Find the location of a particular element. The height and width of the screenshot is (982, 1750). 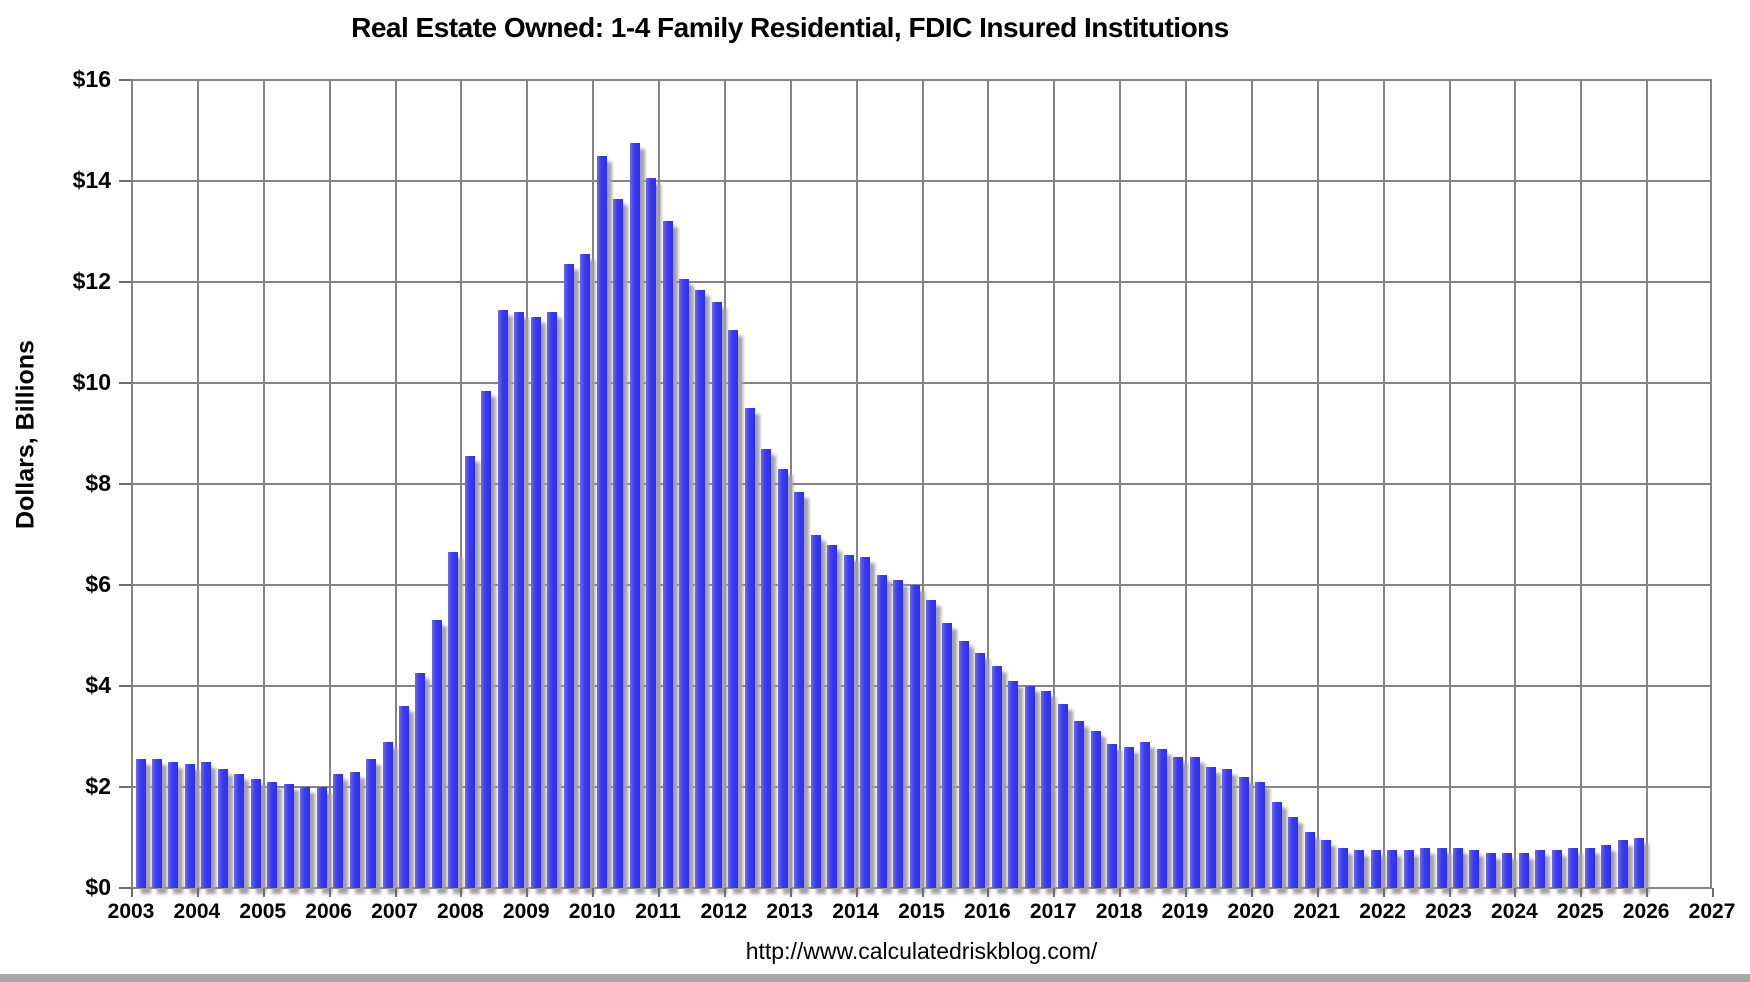

bar-2019Q1 is located at coordinates (1194, 822).